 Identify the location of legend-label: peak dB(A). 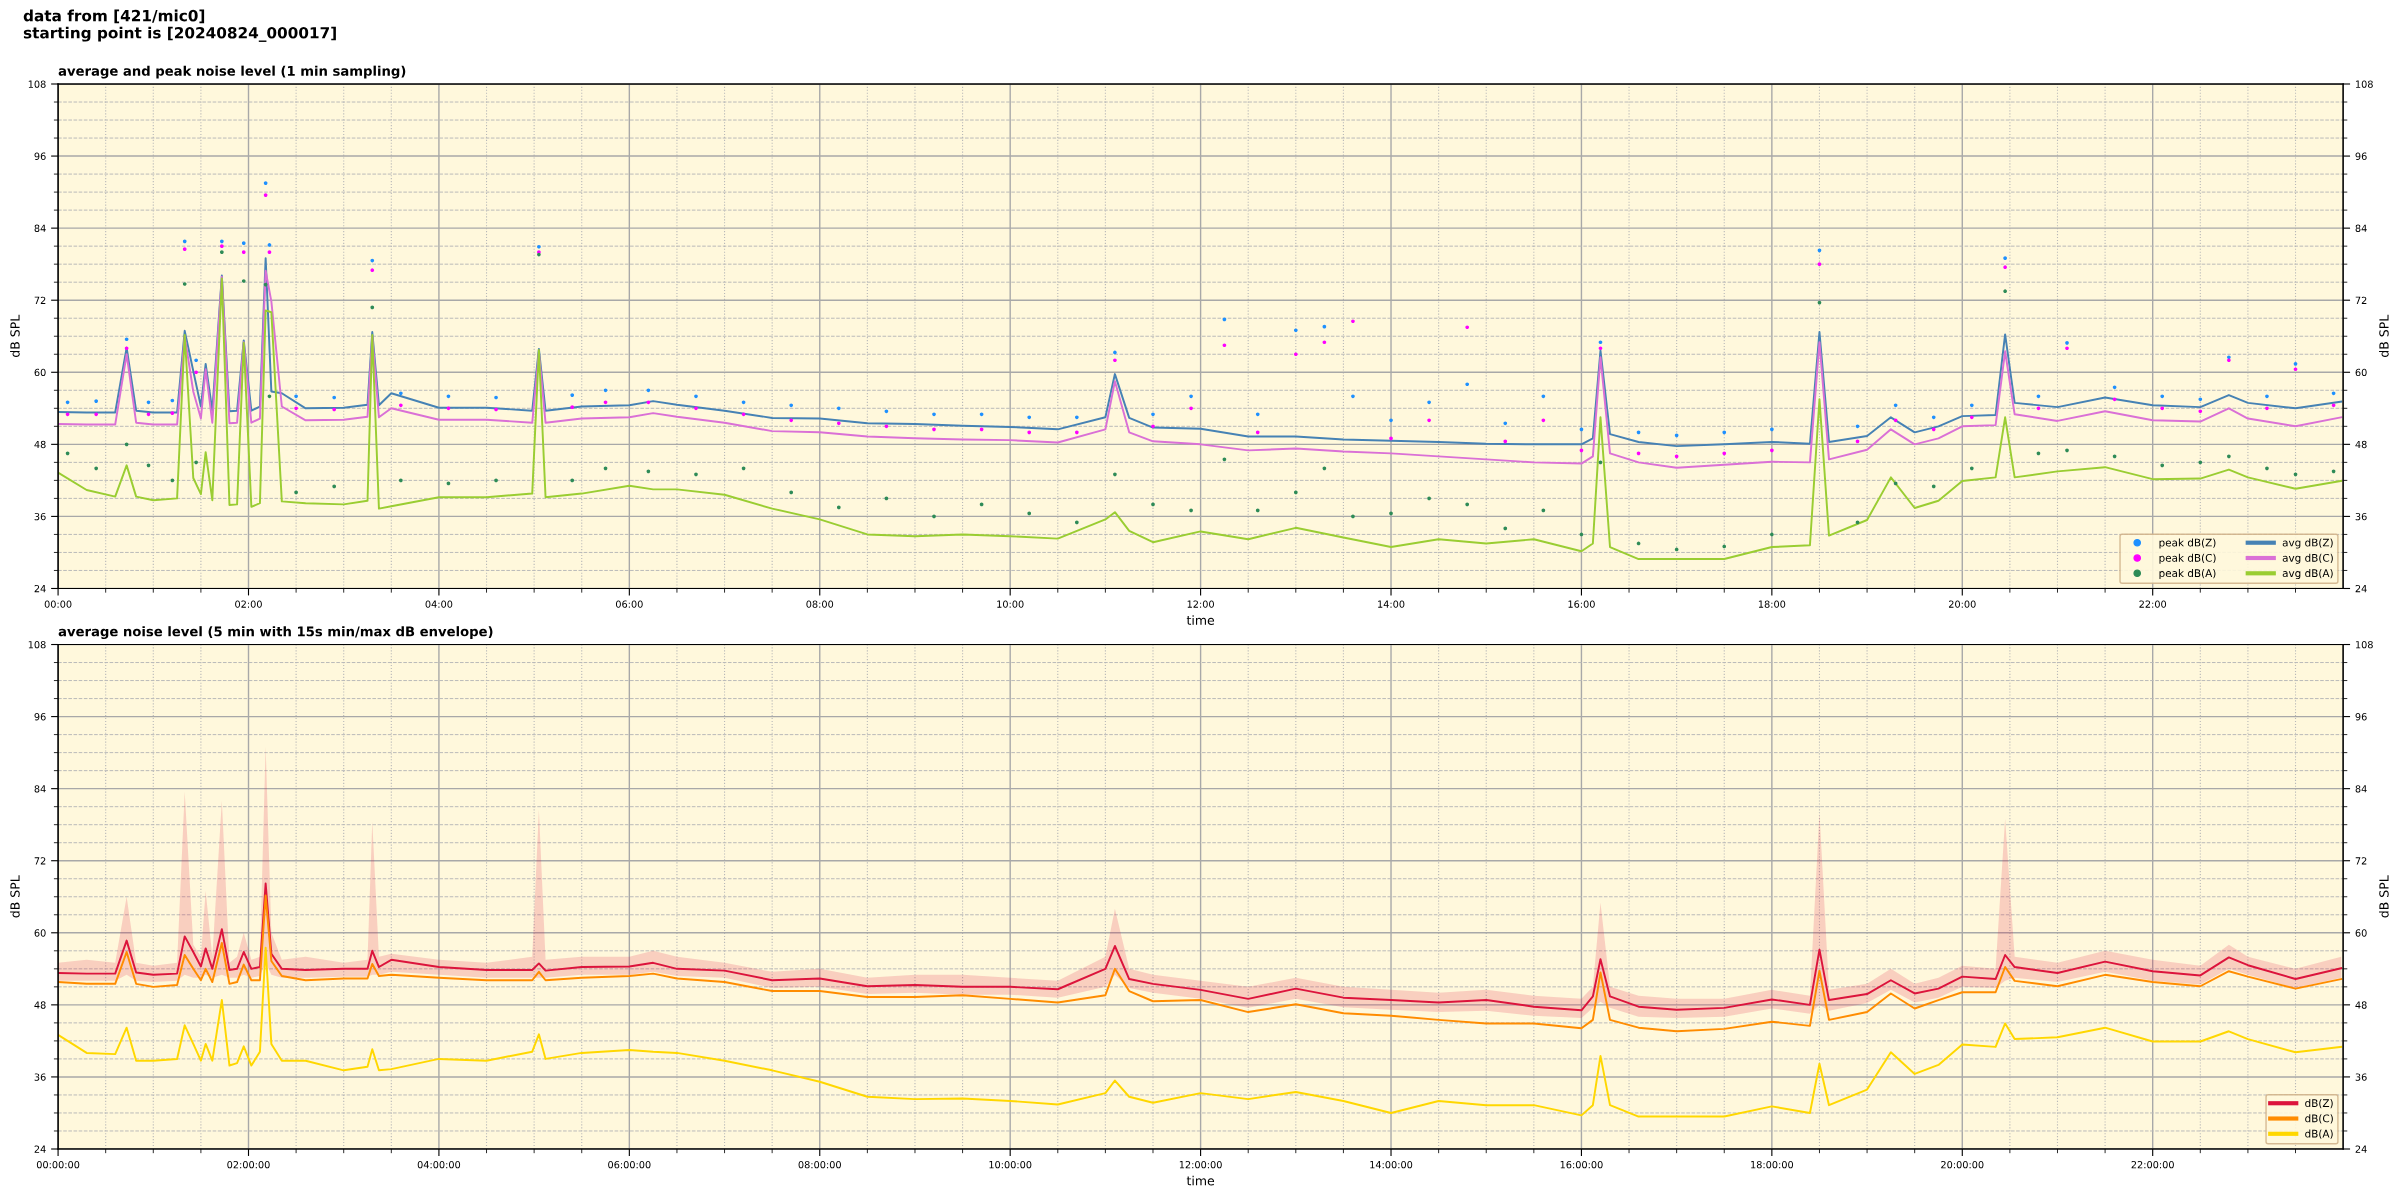
(2187, 574).